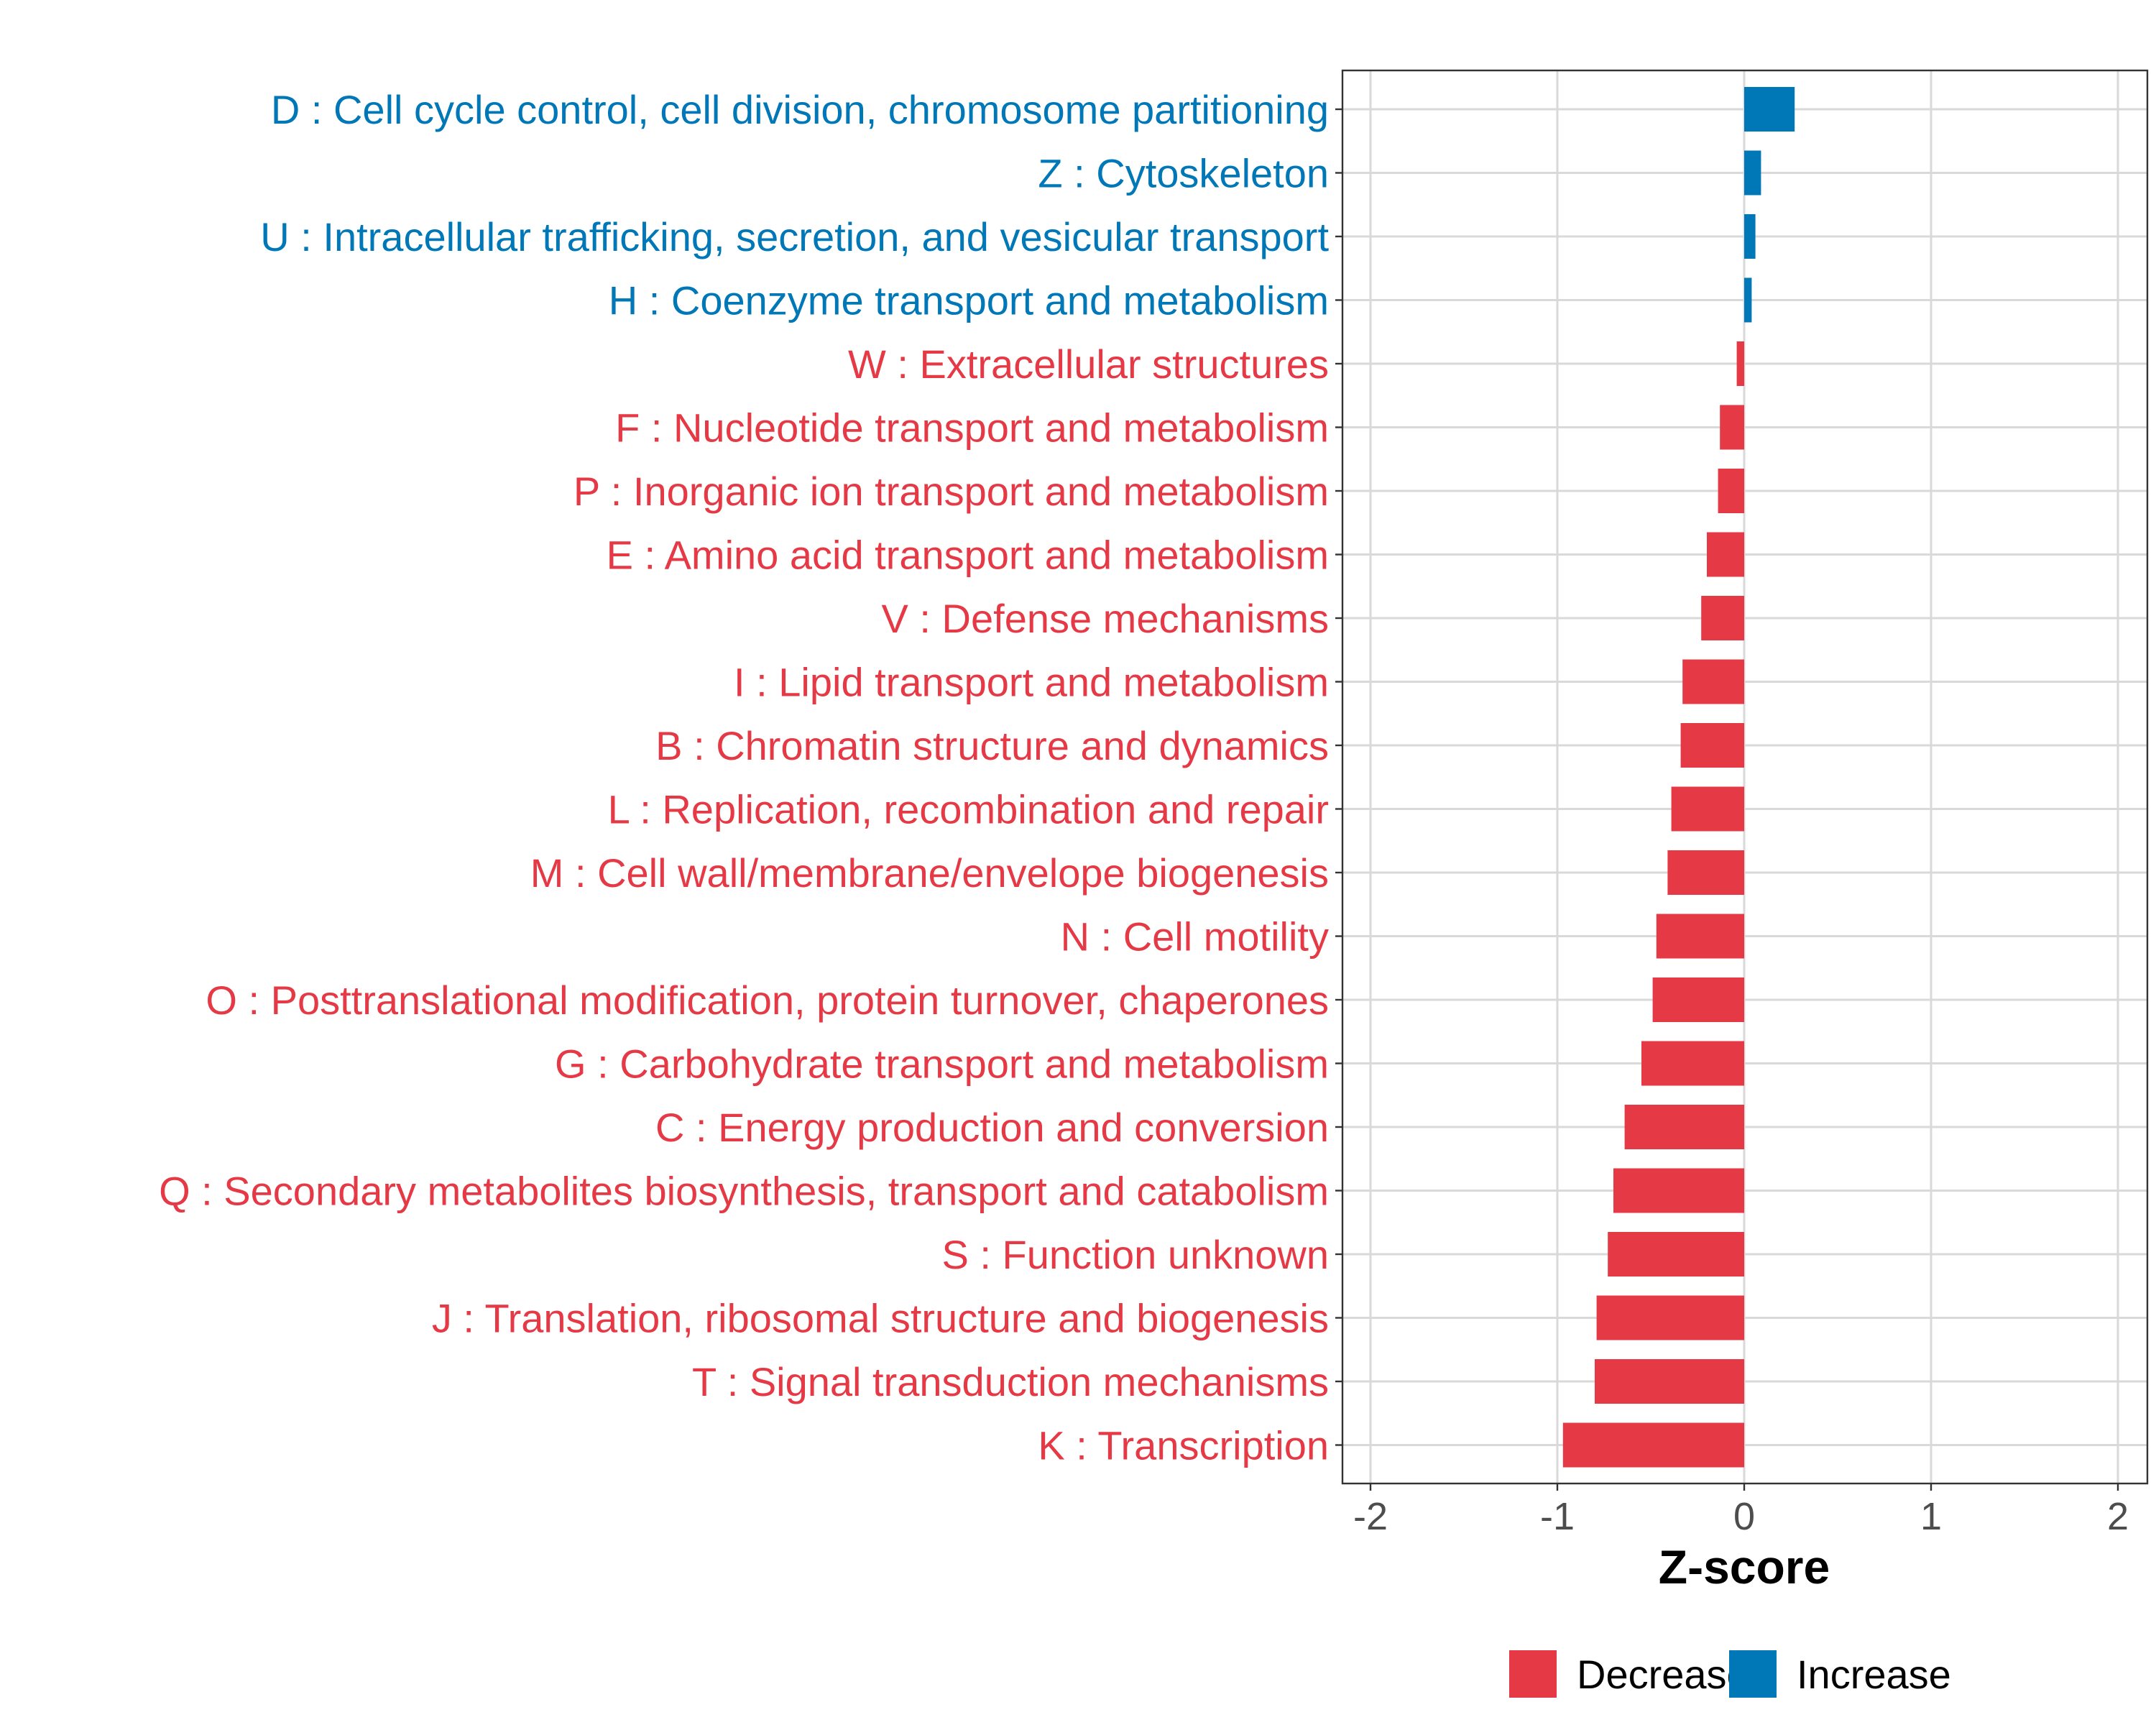 The height and width of the screenshot is (1725, 2156). Describe the element at coordinates (1370, 1516) in the screenshot. I see `x-tick-label: -2` at that location.